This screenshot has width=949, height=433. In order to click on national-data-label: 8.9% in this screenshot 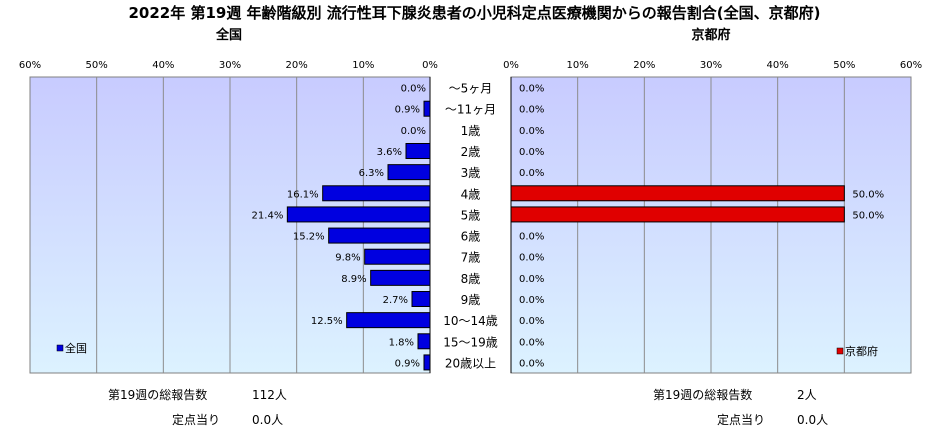, I will do `click(353, 279)`.